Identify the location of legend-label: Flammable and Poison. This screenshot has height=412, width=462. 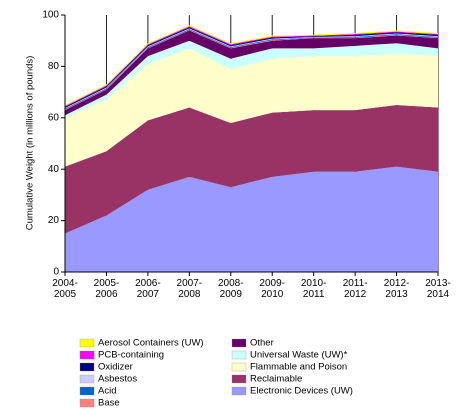
(298, 367).